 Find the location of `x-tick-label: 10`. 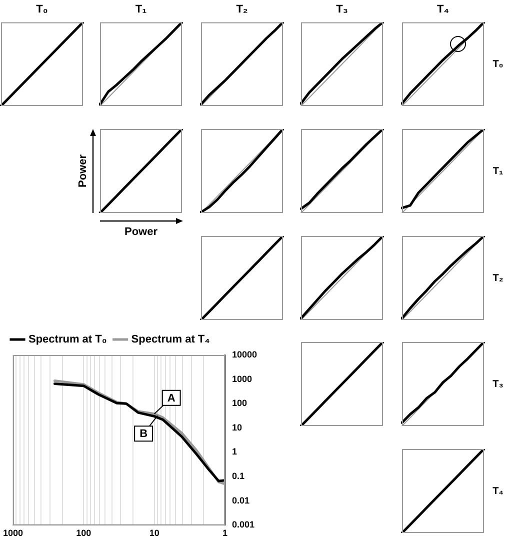

x-tick-label: 10 is located at coordinates (154, 533).